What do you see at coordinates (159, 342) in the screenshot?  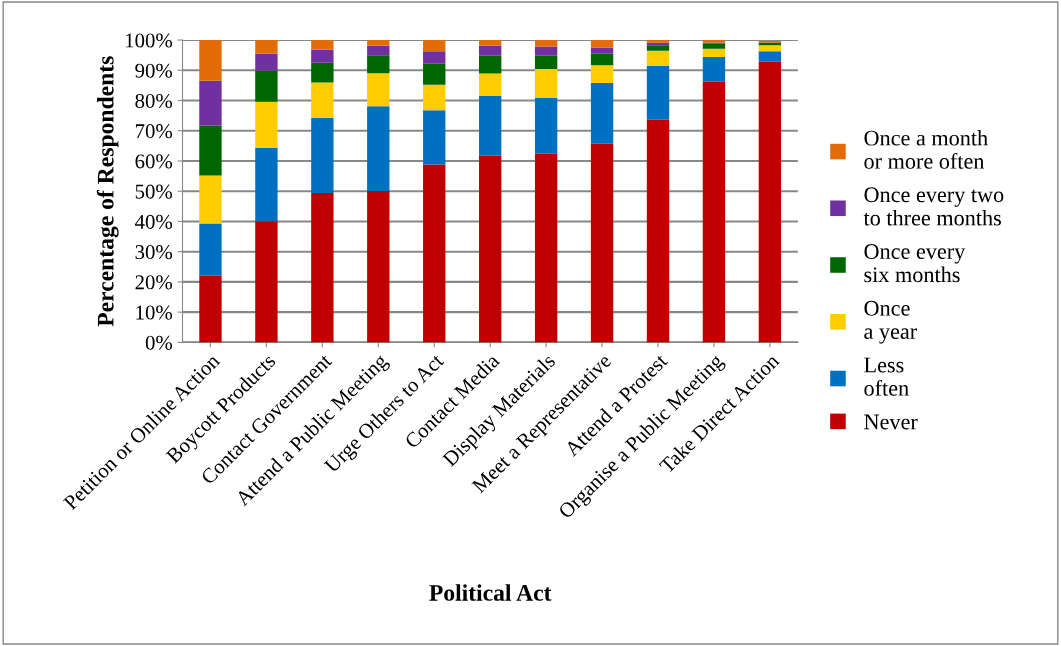 I see `y-tick-label: 0%` at bounding box center [159, 342].